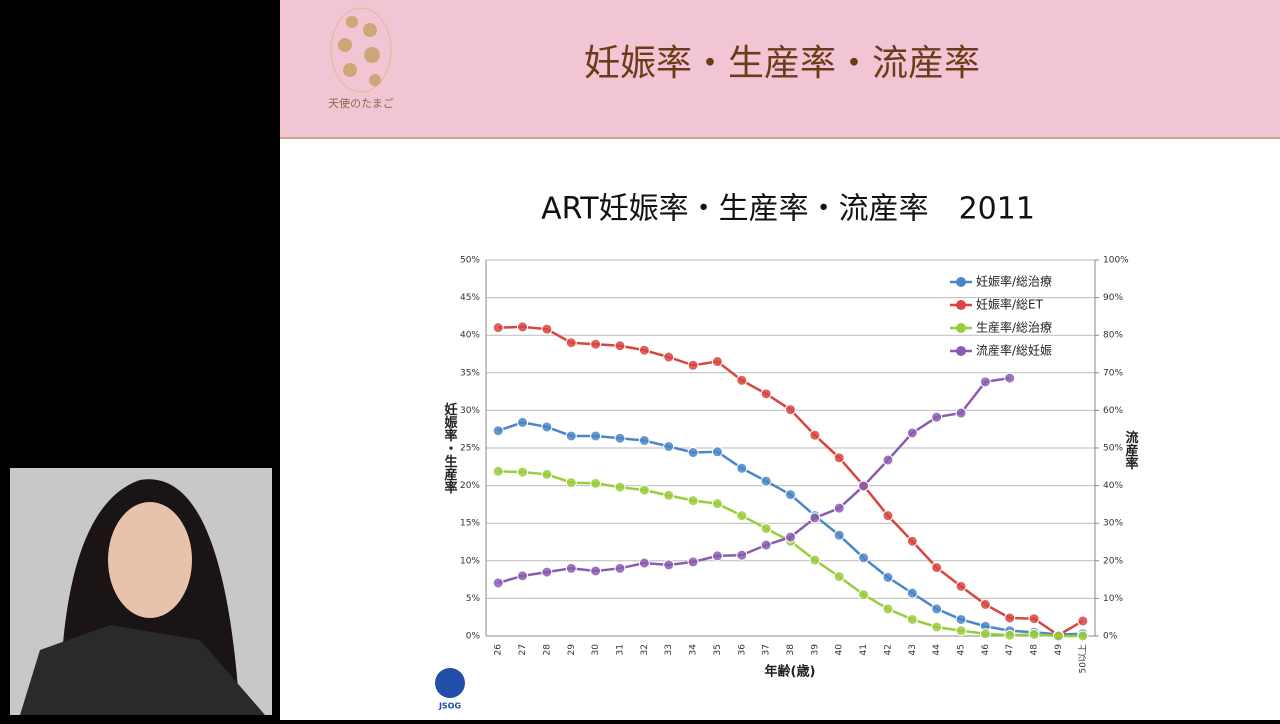  Describe the element at coordinates (150, 560) in the screenshot. I see `face` at that location.